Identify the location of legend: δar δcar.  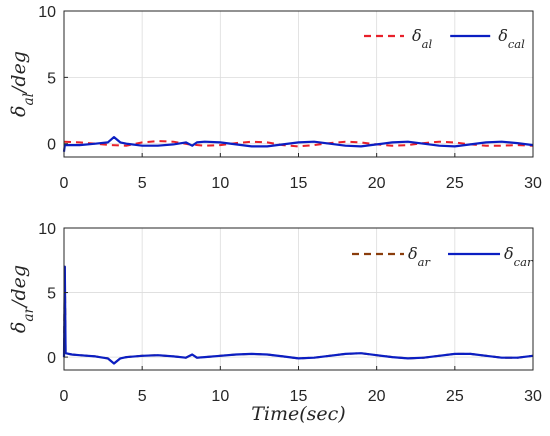
(443, 256).